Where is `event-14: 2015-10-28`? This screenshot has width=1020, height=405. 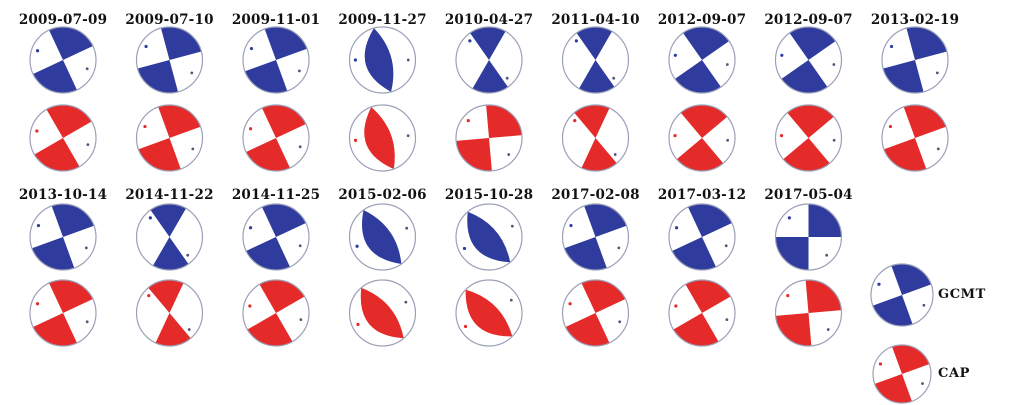 event-14: 2015-10-28 is located at coordinates (489, 267).